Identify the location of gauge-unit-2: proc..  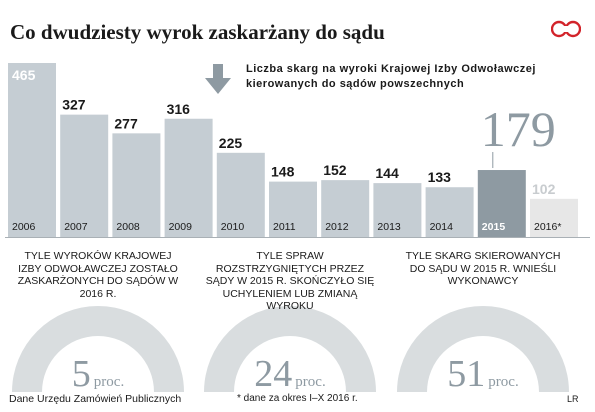
(310, 382).